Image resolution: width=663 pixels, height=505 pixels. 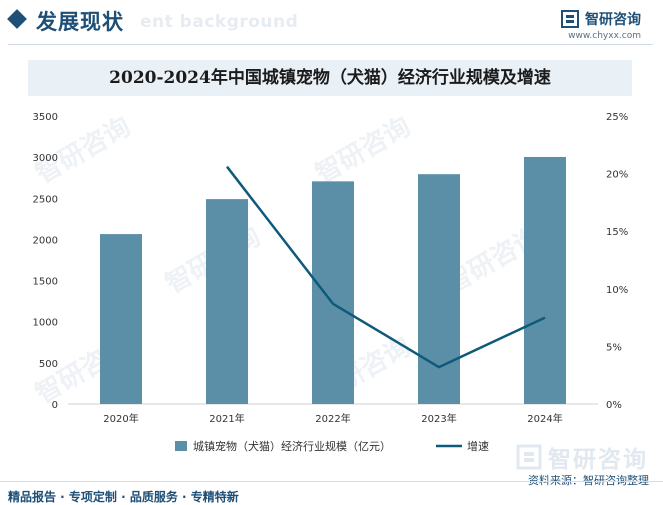 I want to click on legend-label-line: 增速, so click(x=478, y=446).